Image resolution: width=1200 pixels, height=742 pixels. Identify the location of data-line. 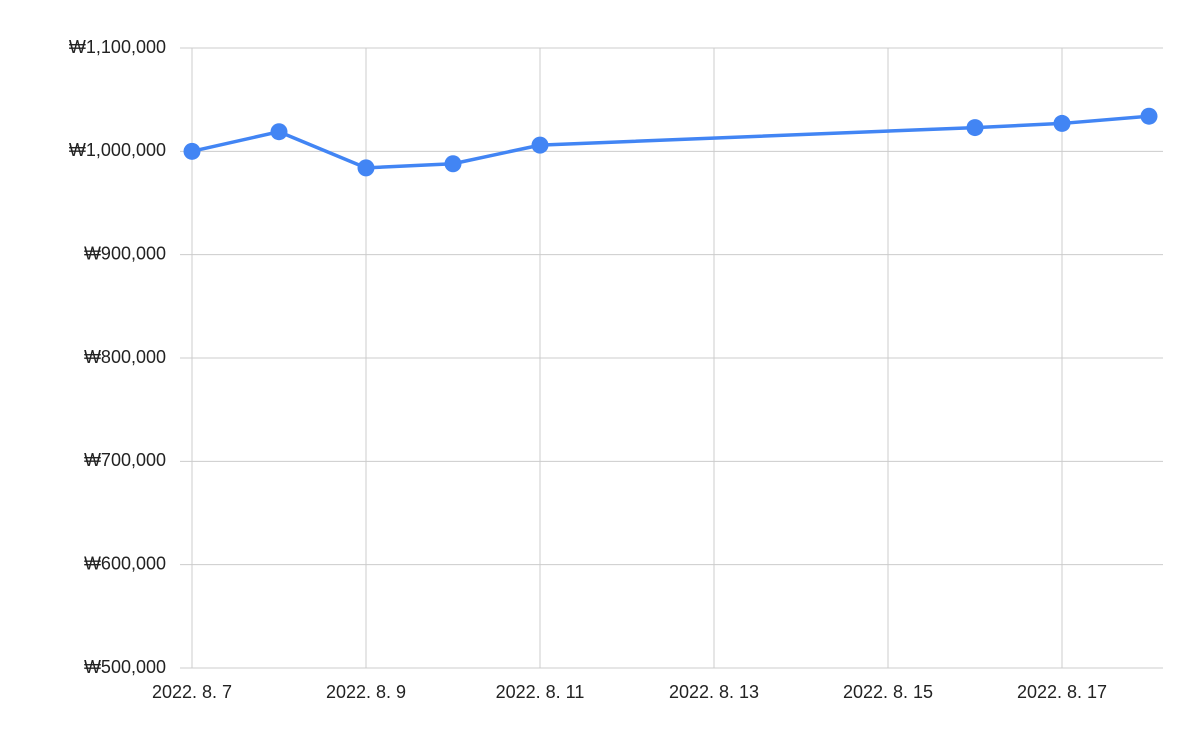
(670, 142).